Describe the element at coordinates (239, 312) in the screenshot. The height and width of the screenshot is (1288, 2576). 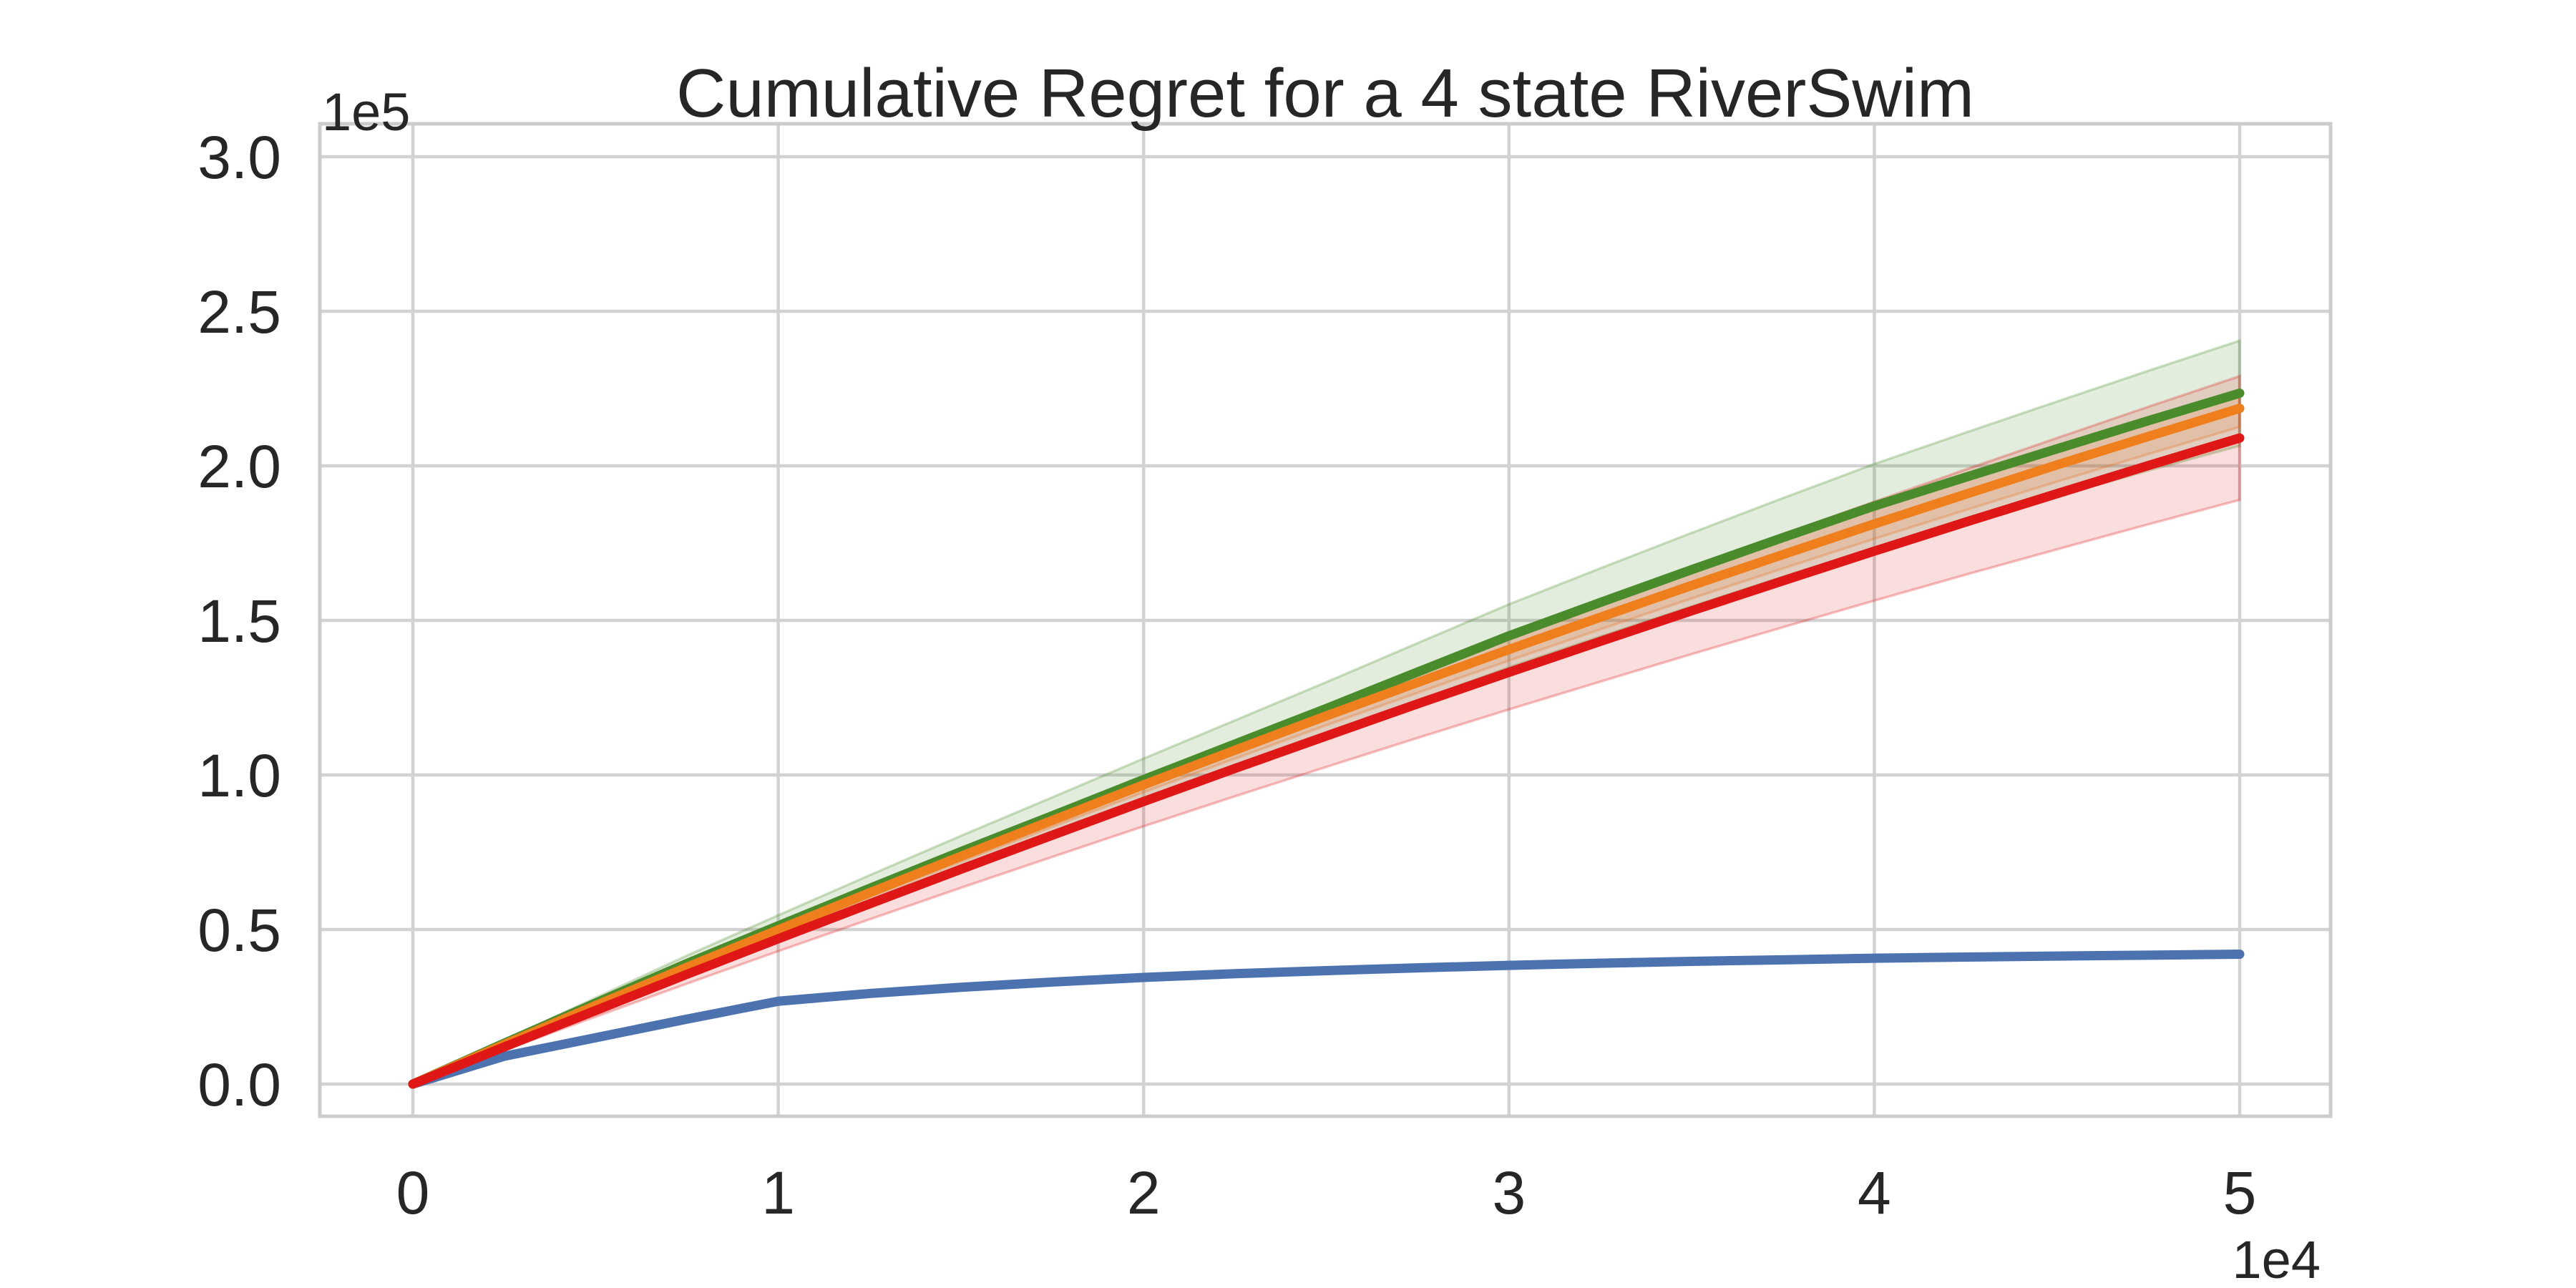
I see `y-tick-label-2.5: 2.5` at that location.